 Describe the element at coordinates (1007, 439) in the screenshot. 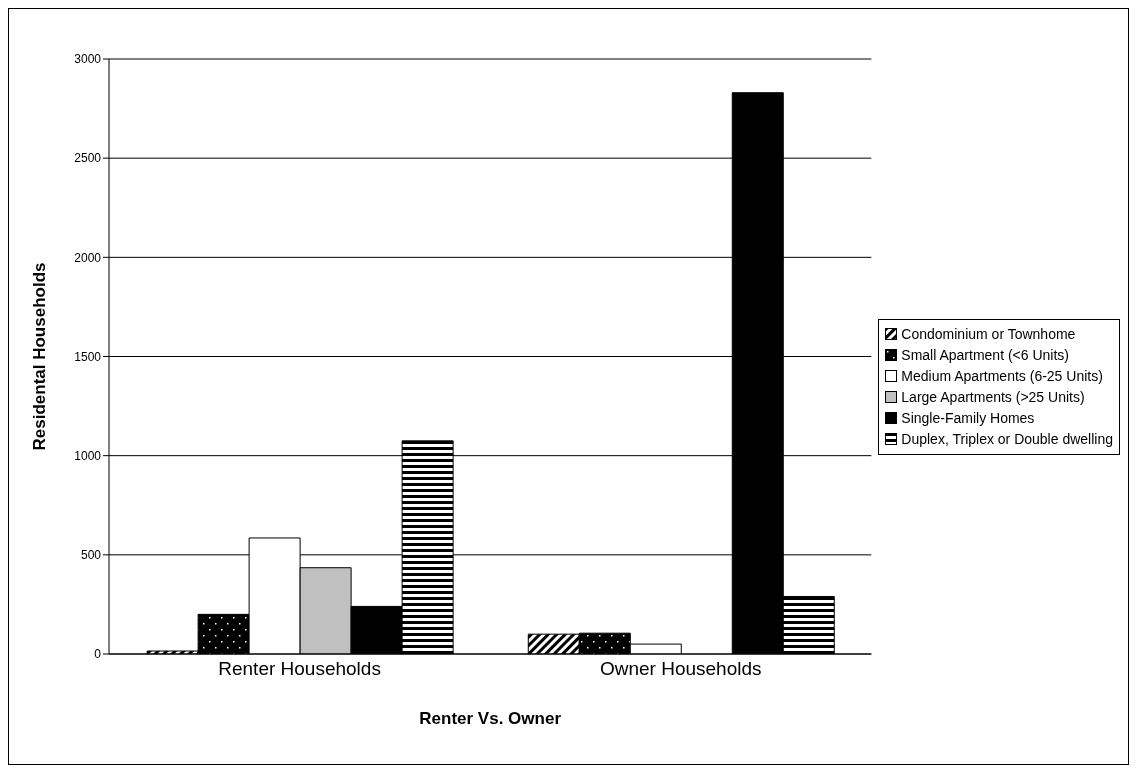

I see `legend-label: Duplex, Triplex or Double dwelling` at that location.